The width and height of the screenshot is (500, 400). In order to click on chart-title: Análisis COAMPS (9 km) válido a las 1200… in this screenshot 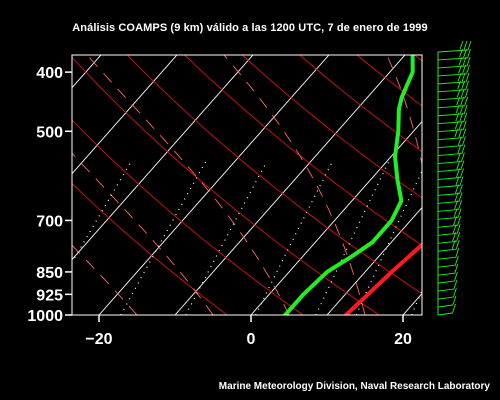, I will do `click(250, 28)`.